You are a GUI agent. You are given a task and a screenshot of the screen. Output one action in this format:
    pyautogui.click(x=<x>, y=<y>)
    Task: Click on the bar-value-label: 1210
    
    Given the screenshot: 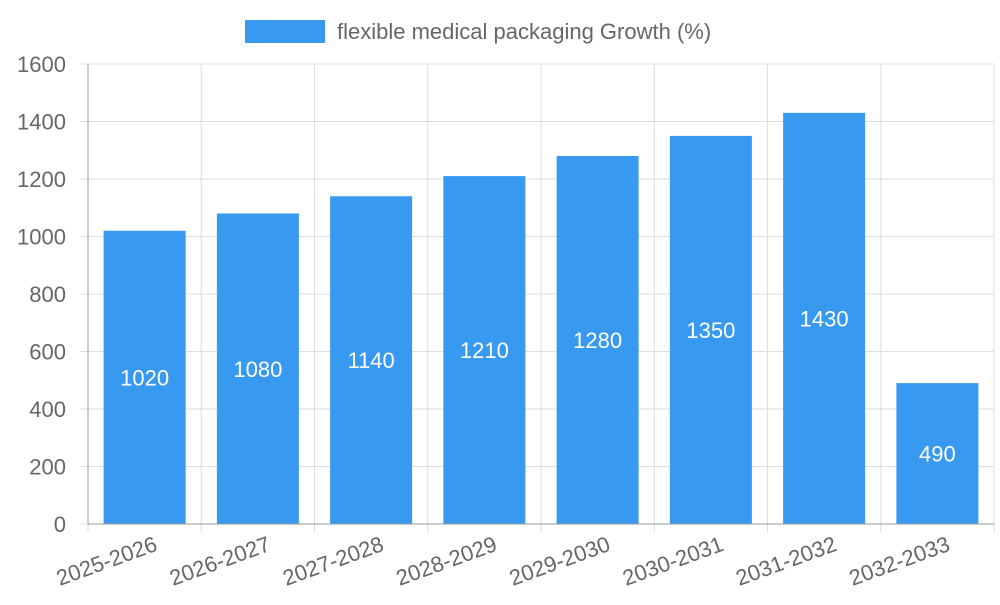 What is the action you would take?
    pyautogui.click(x=484, y=350)
    